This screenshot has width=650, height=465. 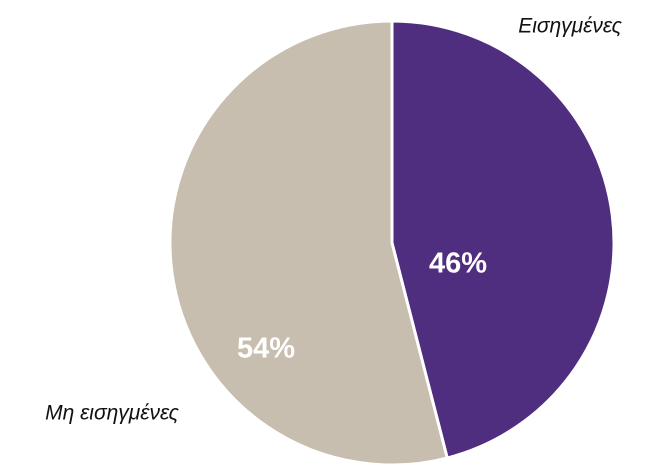 What do you see at coordinates (570, 26) in the screenshot?
I see `category-label: Εισηγμένες` at bounding box center [570, 26].